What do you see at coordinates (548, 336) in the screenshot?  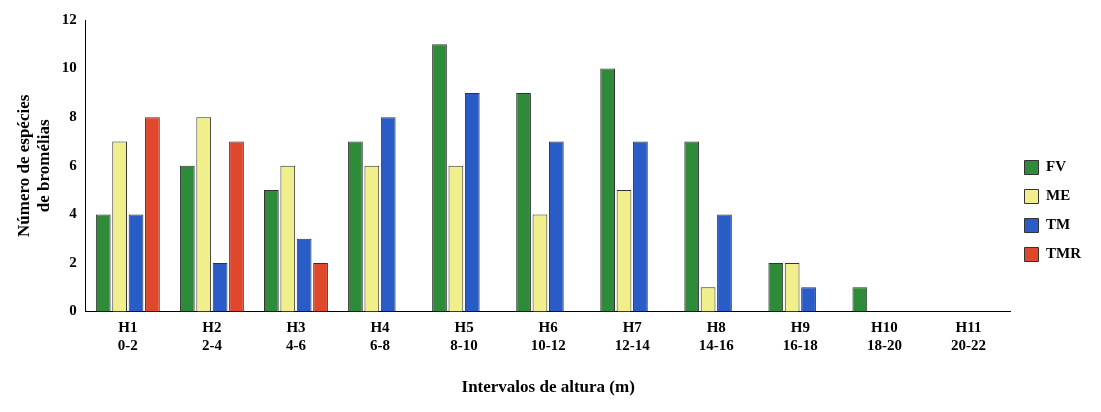 I see `x-tick-label: H6 10-12` at bounding box center [548, 336].